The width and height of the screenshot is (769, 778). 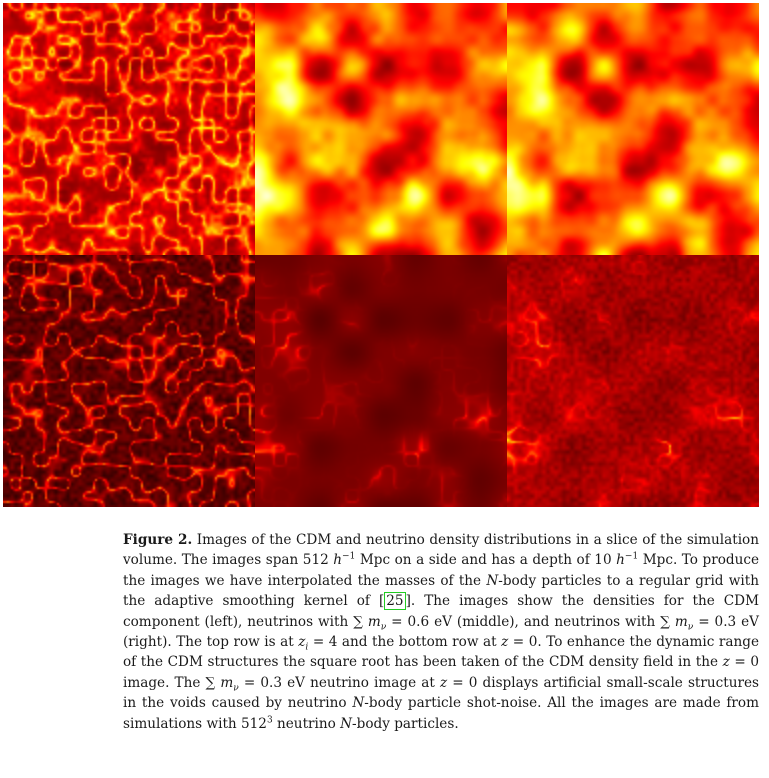 I want to click on panel-cdm-z0, so click(x=129, y=381).